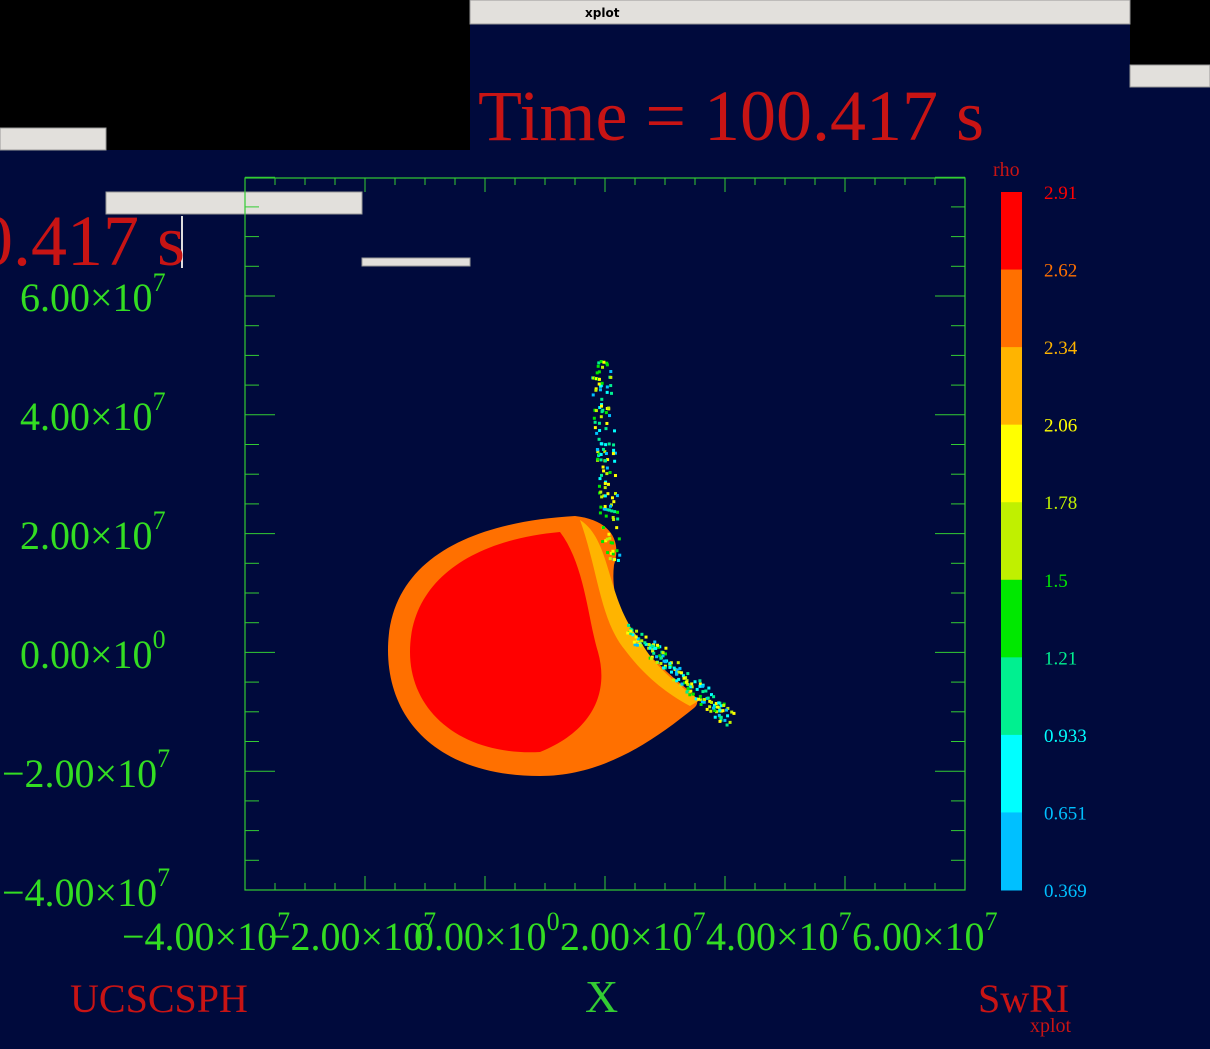 This screenshot has height=1049, width=1210. What do you see at coordinates (1023, 998) in the screenshot?
I see `footer-right: SwRI` at bounding box center [1023, 998].